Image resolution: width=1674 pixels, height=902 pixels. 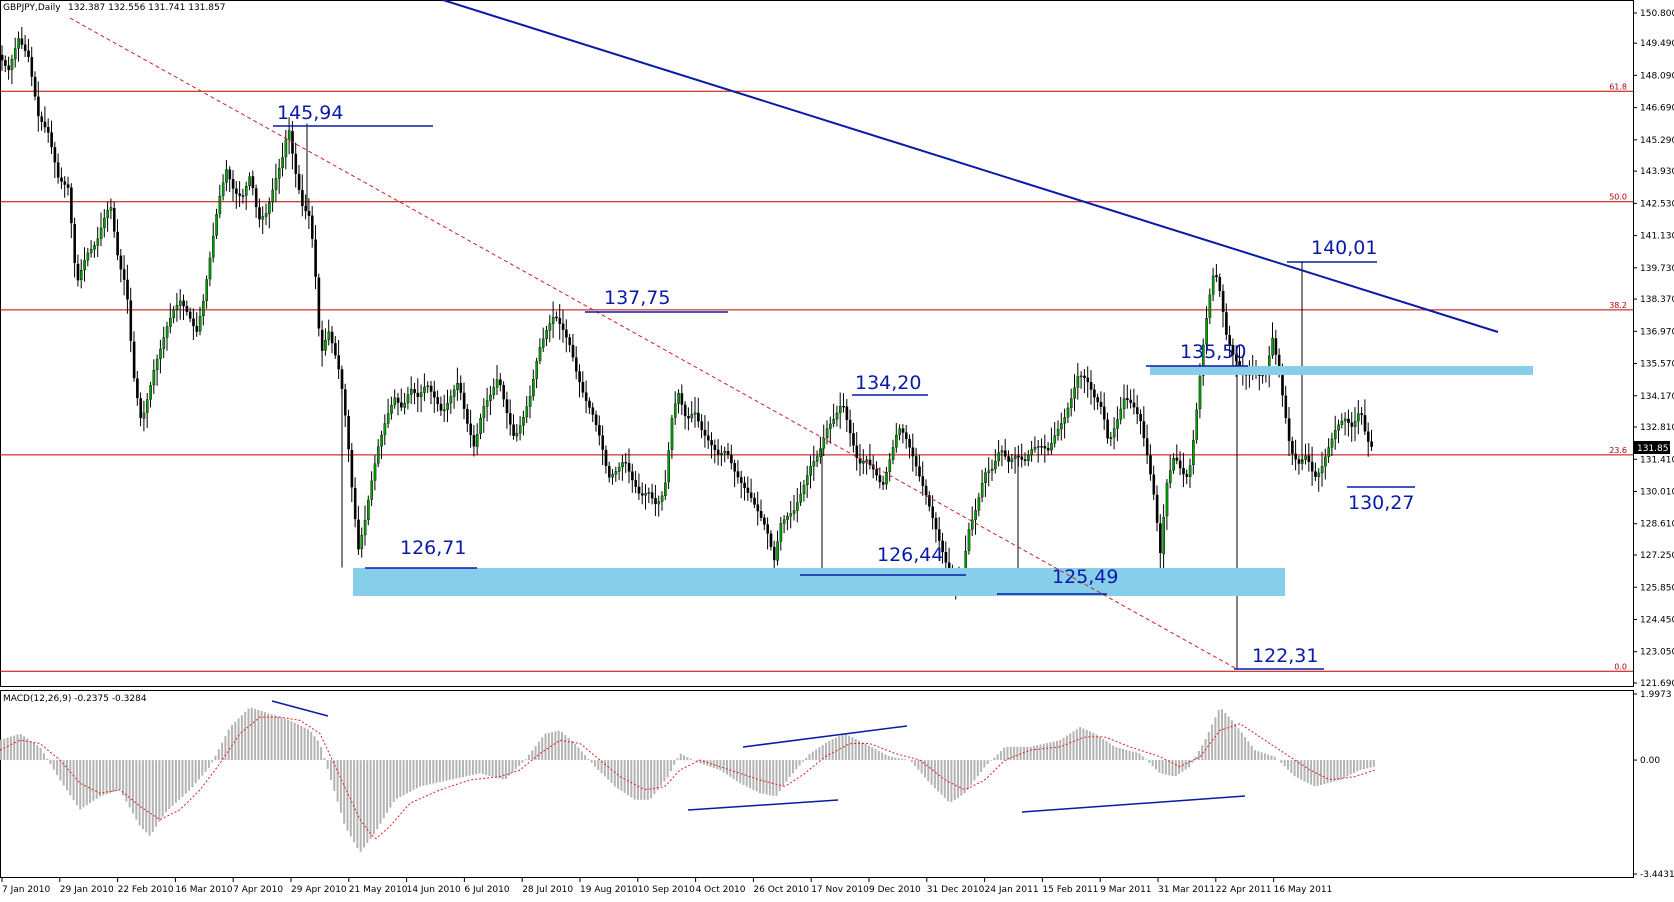 I want to click on price-tick-label: 134.170, so click(x=1657, y=397).